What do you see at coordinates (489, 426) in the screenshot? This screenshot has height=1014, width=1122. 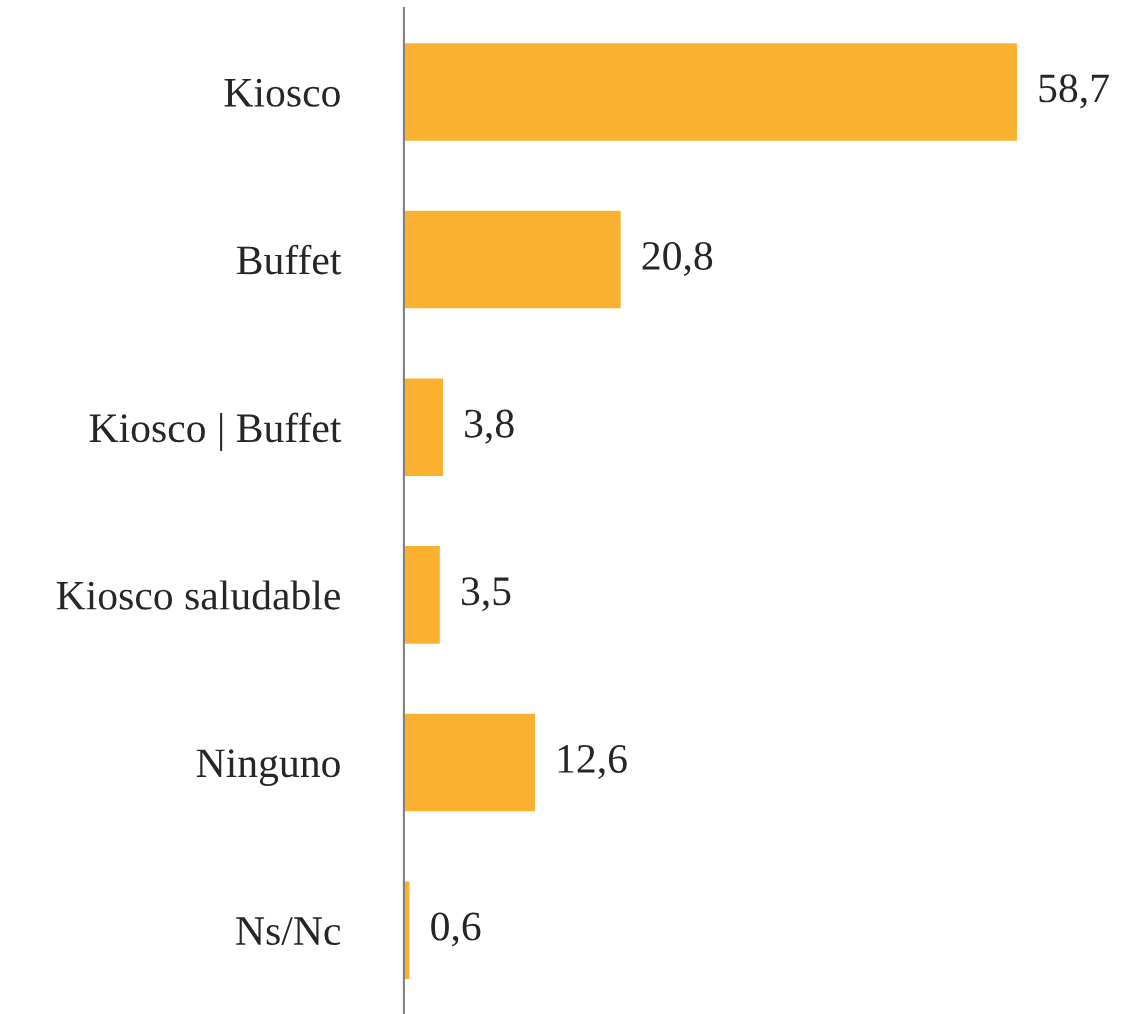 I see `data-label: 3,8` at bounding box center [489, 426].